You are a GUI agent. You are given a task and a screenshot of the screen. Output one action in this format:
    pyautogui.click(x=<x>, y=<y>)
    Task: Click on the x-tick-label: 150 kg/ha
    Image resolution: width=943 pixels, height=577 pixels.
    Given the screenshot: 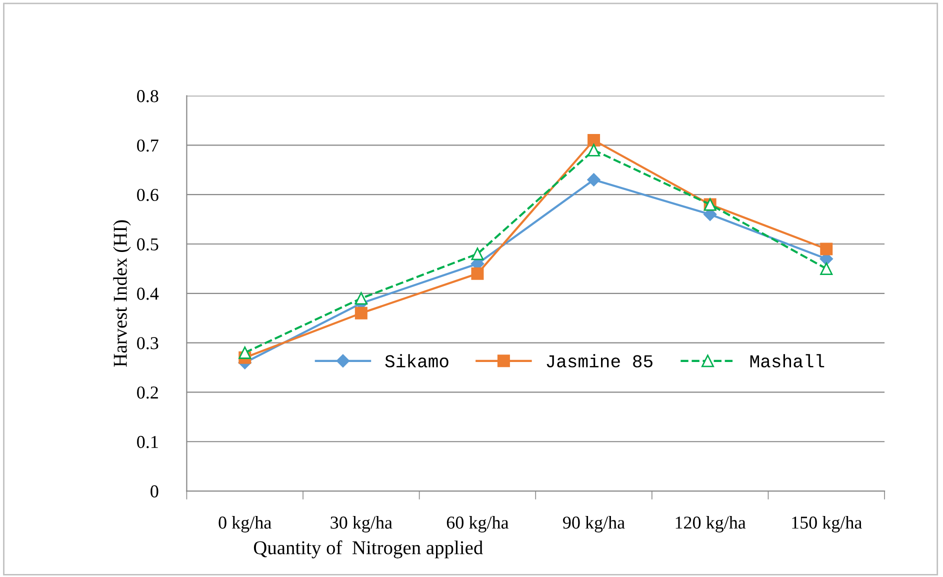 What is the action you would take?
    pyautogui.click(x=827, y=524)
    